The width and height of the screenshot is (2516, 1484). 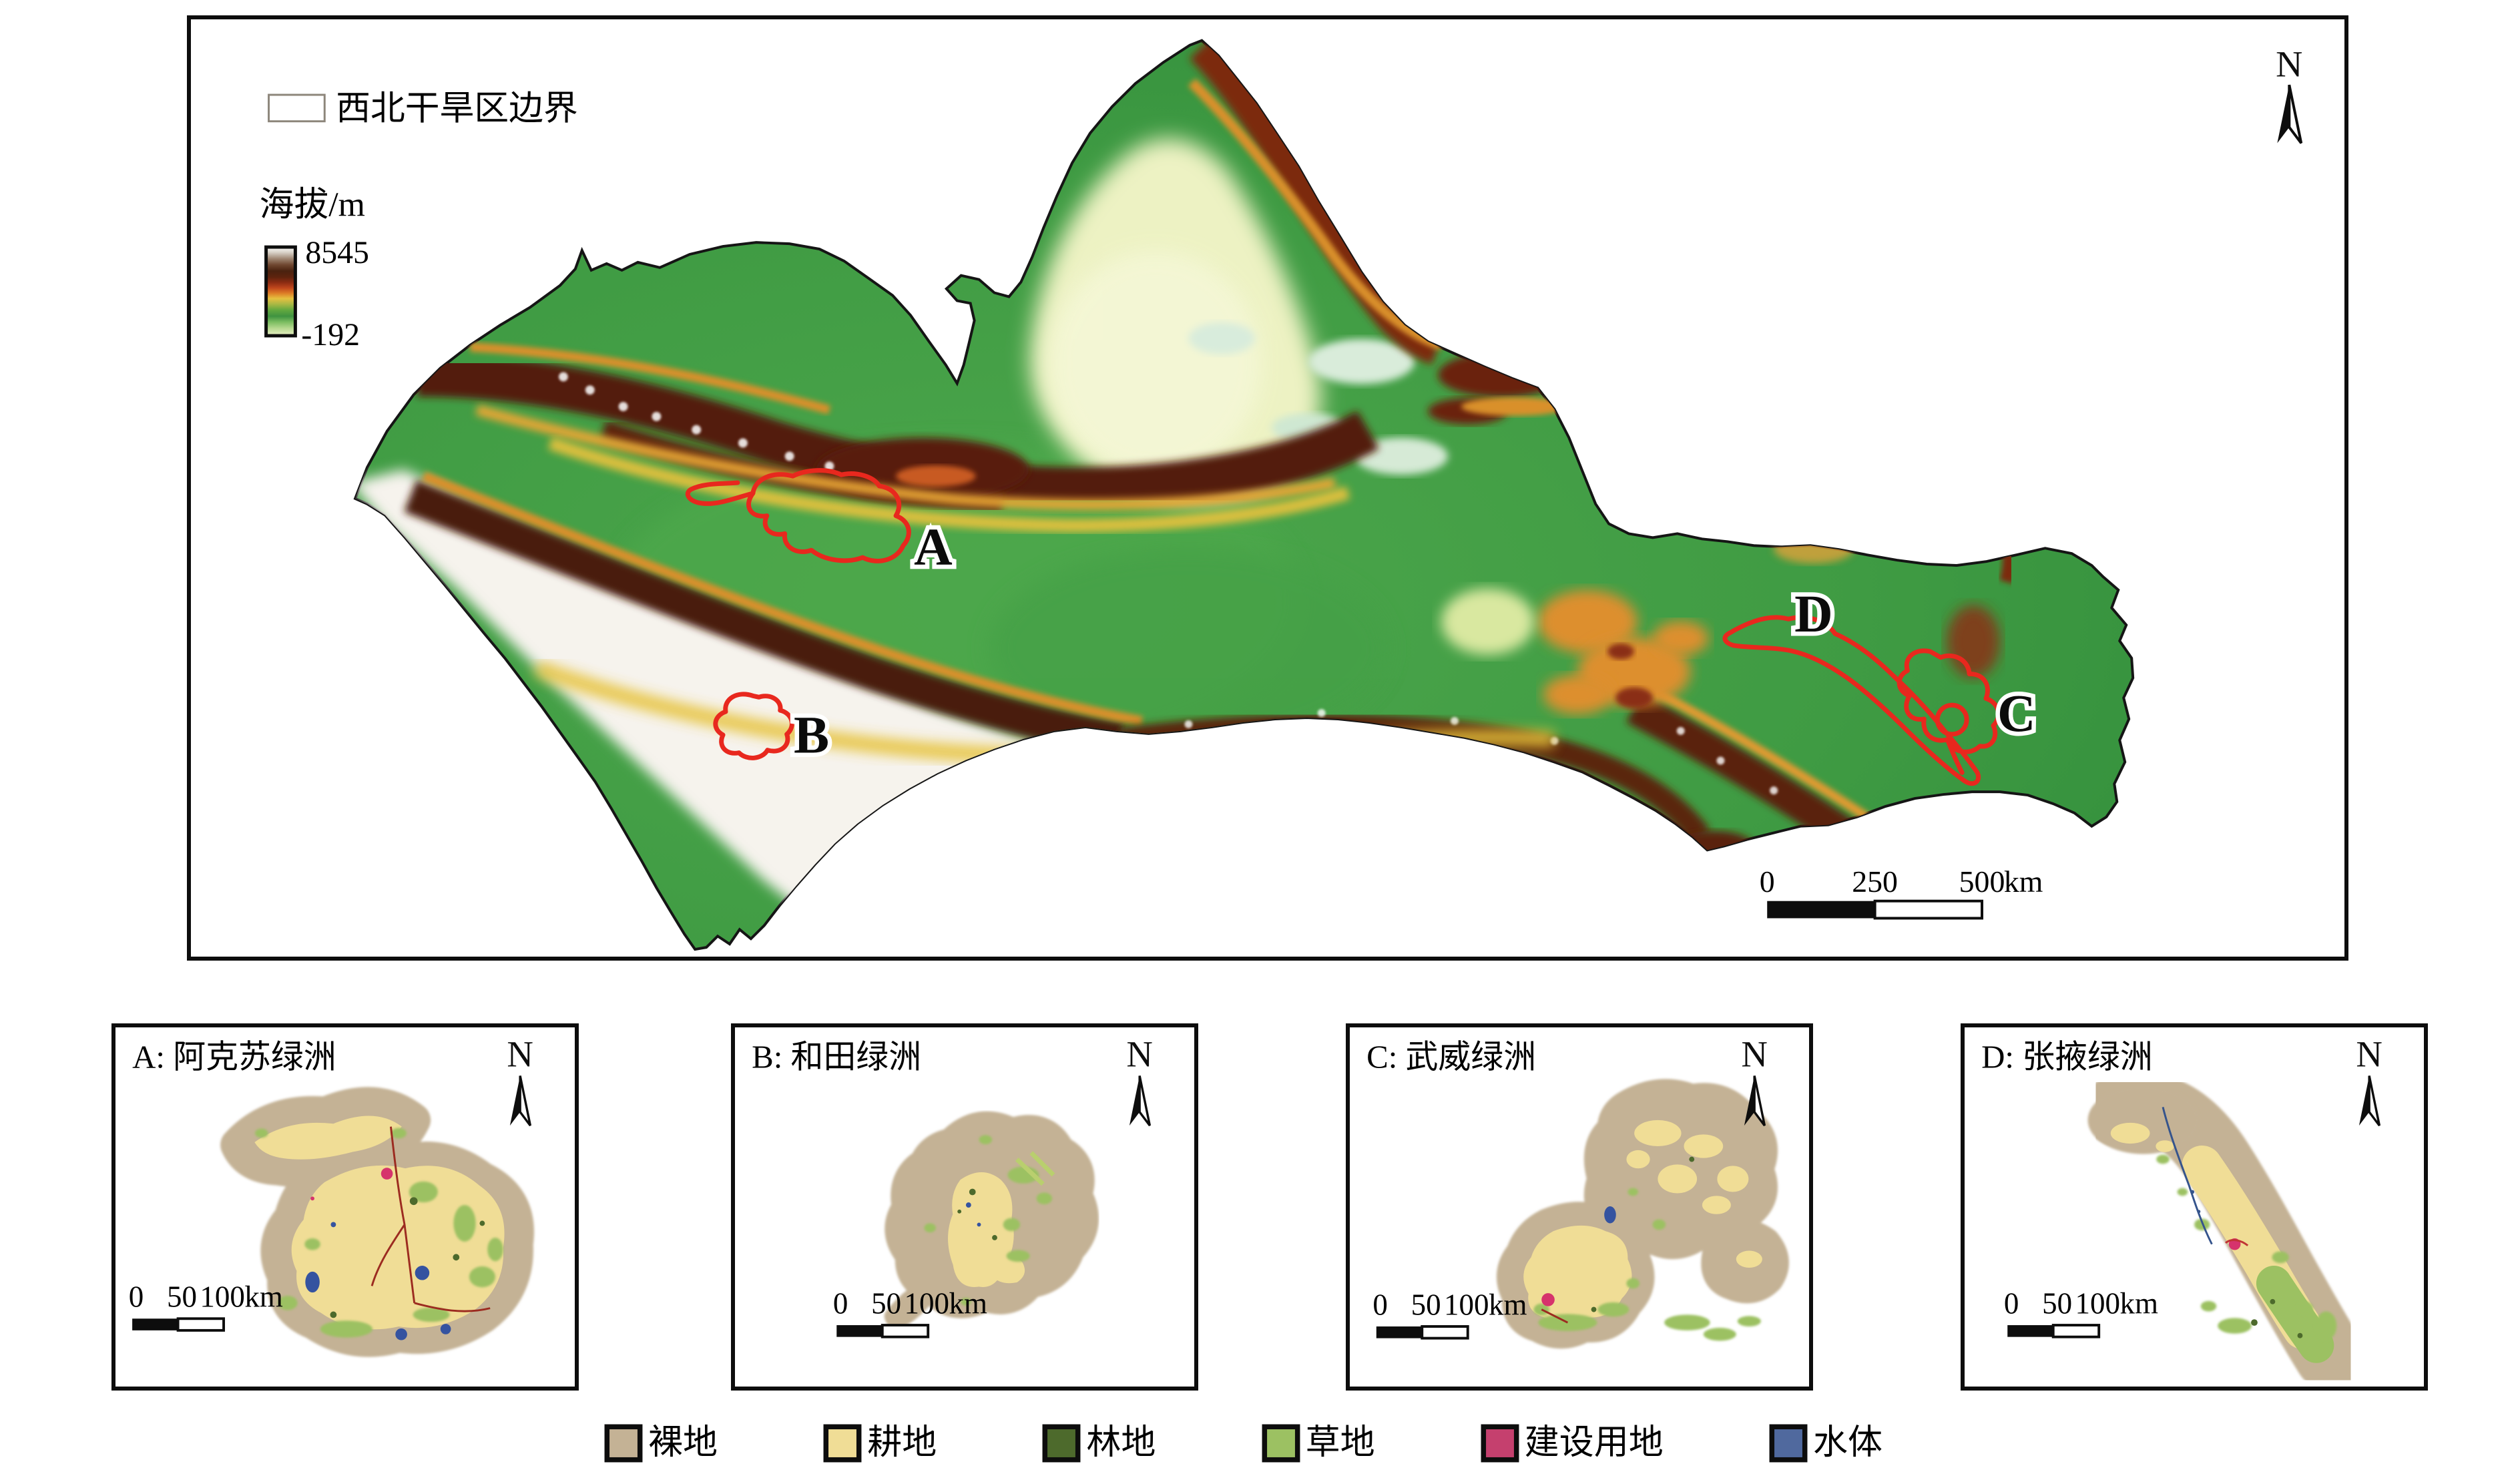 What do you see at coordinates (753, 726) in the screenshot?
I see `oasis-boundary-hotan` at bounding box center [753, 726].